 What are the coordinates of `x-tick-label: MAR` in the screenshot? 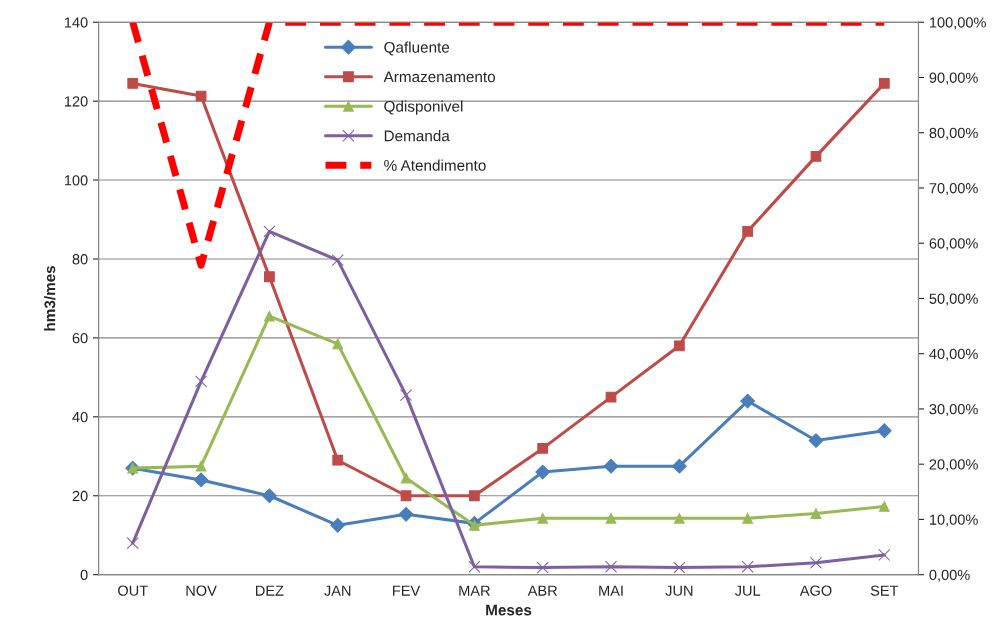 It's located at (474, 590).